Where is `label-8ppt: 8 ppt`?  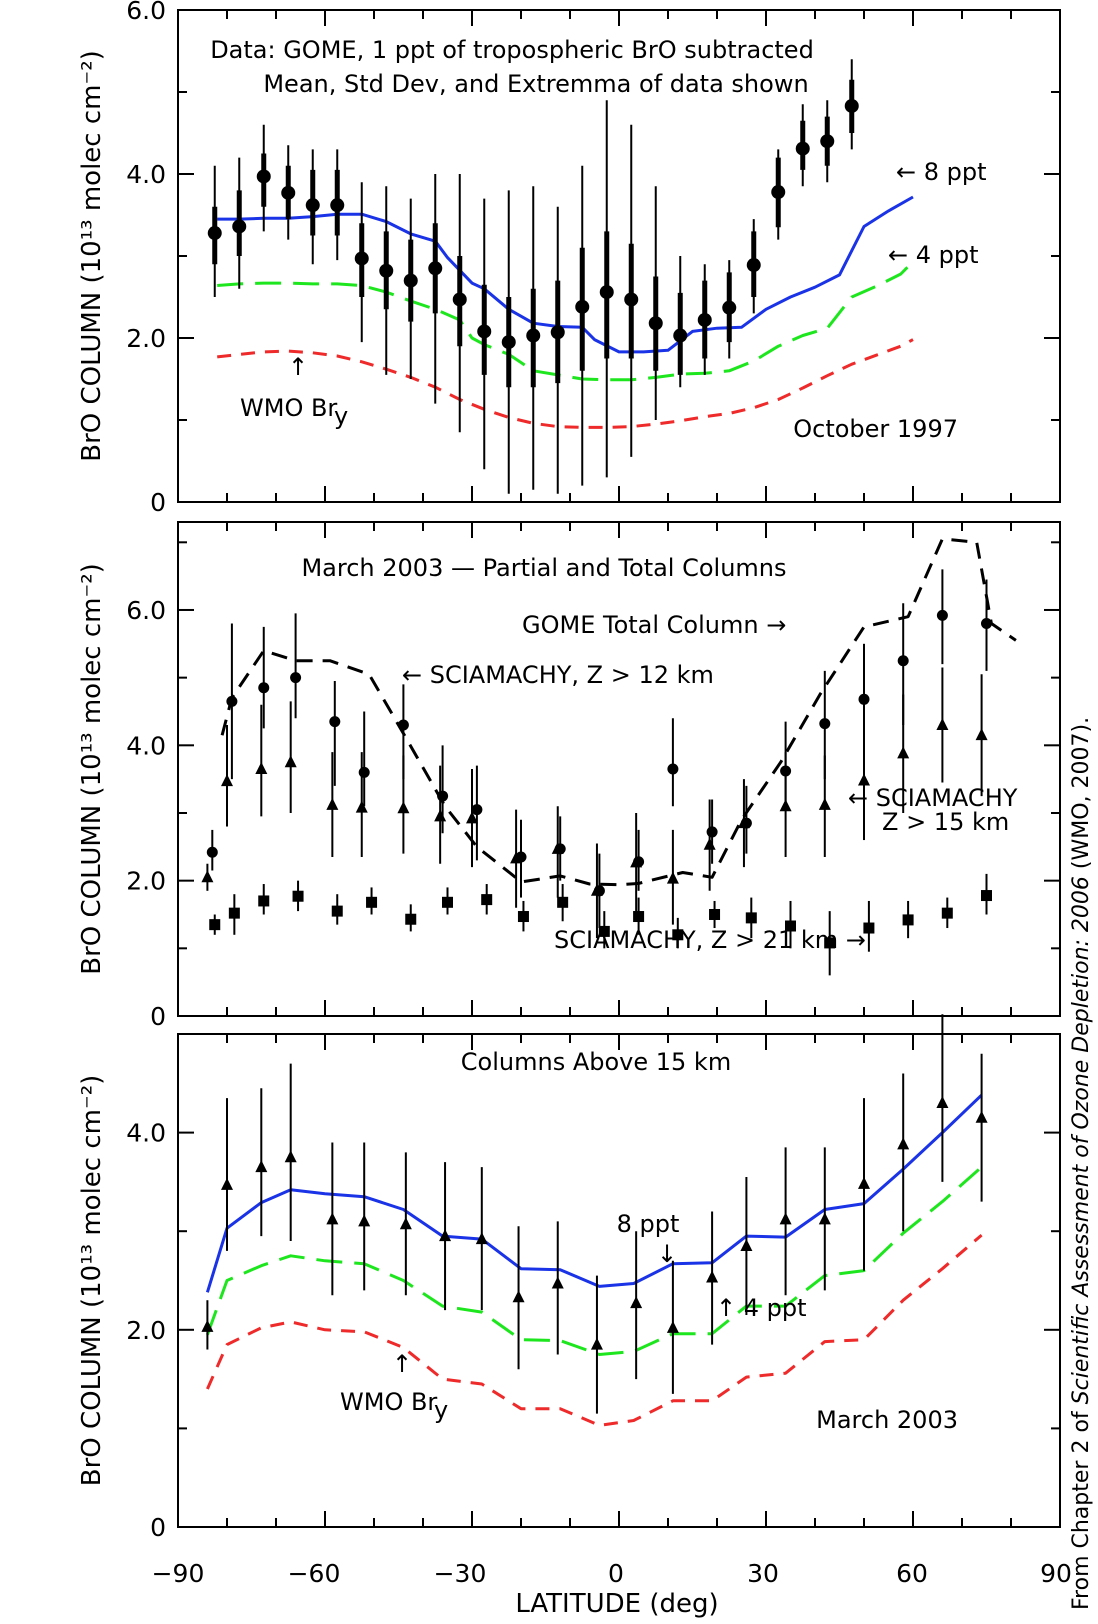
label-8ppt: 8 ppt is located at coordinates (648, 1224).